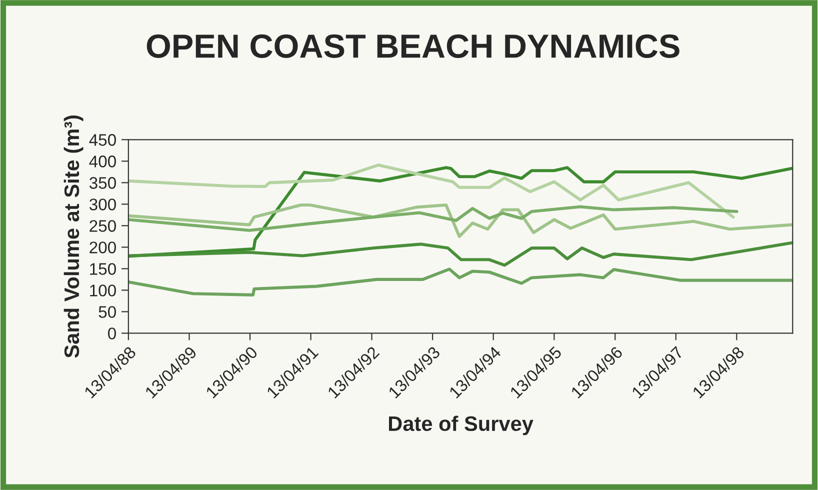 This screenshot has width=818, height=490. What do you see at coordinates (102, 162) in the screenshot?
I see `y-tick-label: 400` at bounding box center [102, 162].